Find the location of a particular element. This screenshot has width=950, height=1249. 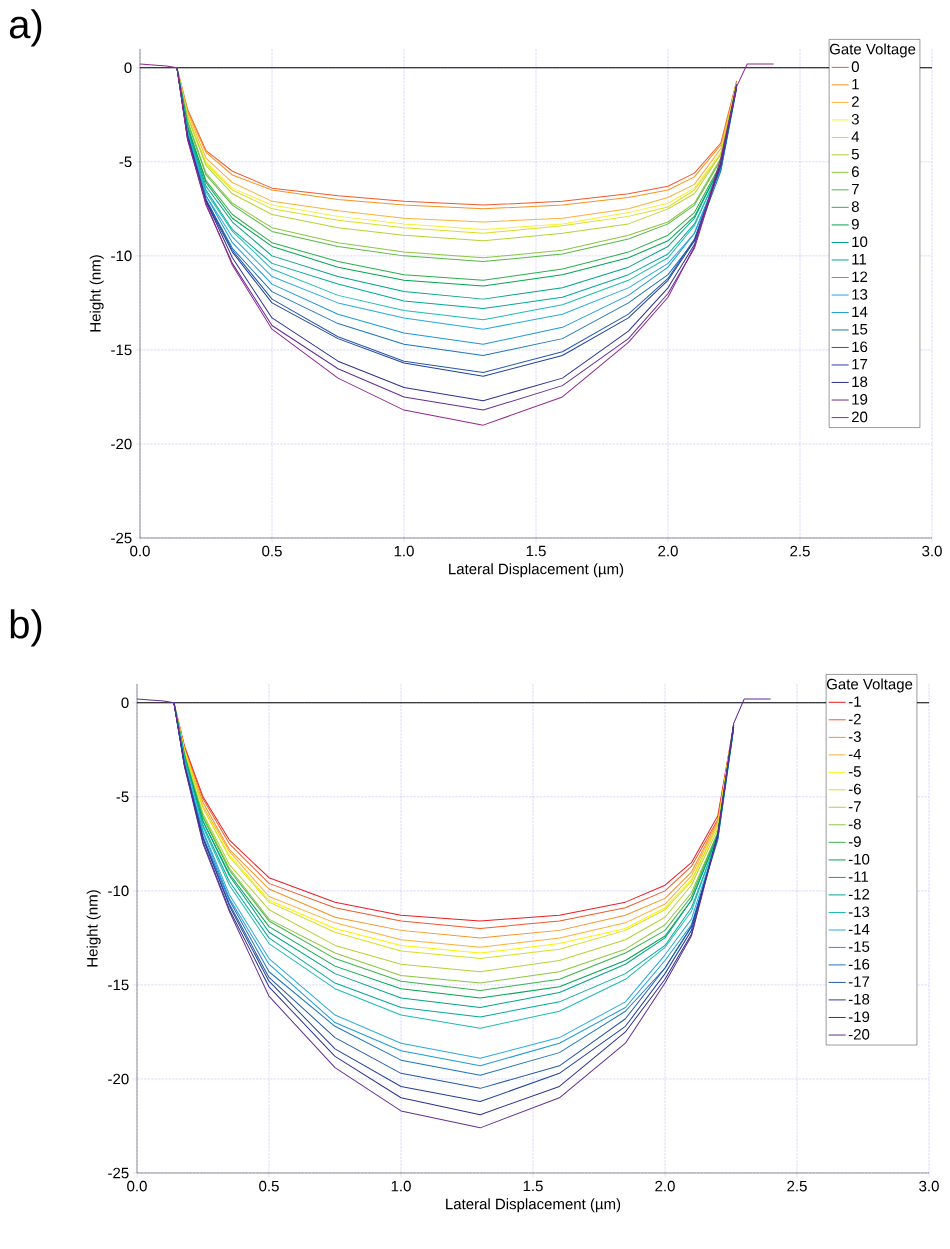

legend-label: -18 is located at coordinates (859, 999).